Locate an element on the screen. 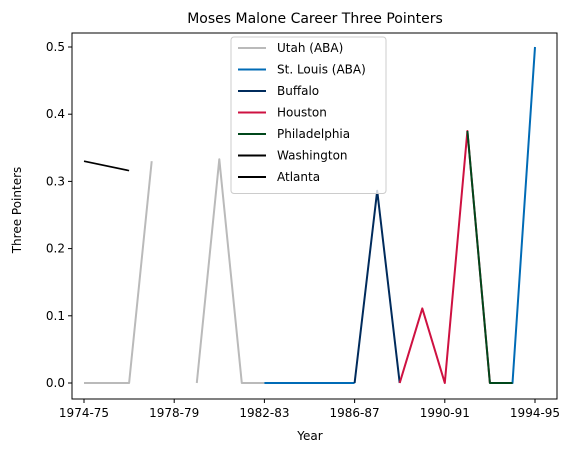  legend-item: Buffalo is located at coordinates (278, 91).